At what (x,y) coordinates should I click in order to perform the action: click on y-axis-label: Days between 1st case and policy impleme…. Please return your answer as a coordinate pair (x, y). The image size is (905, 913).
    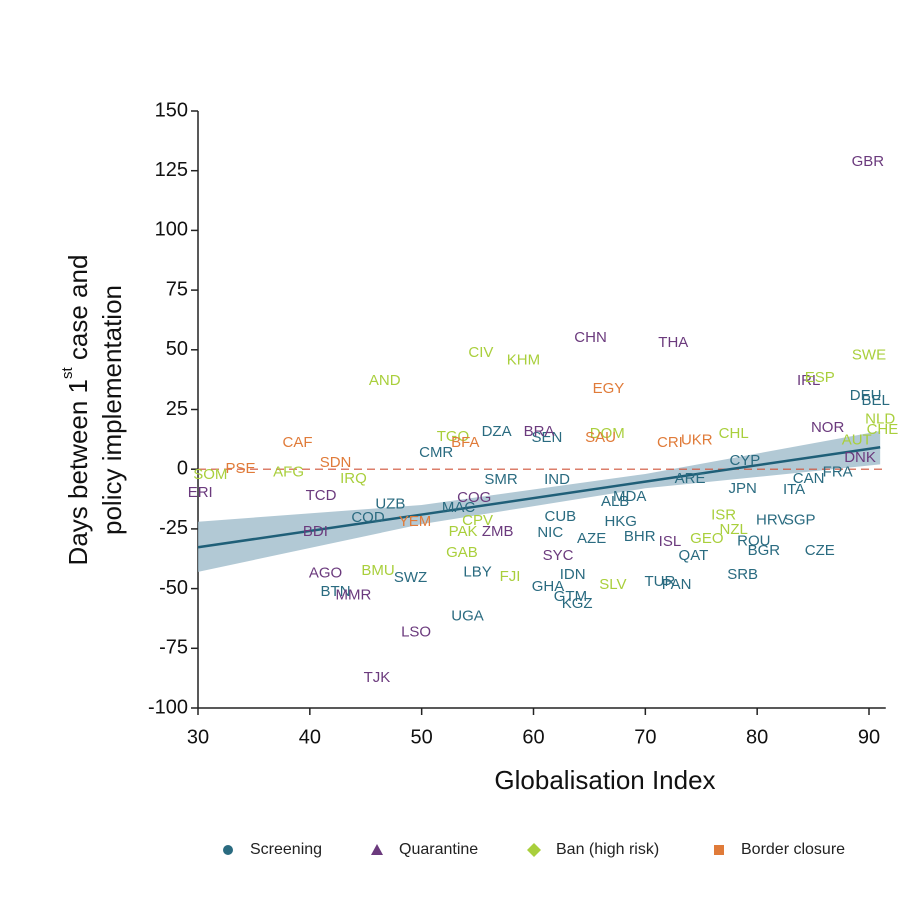
    Looking at the image, I should click on (93, 410).